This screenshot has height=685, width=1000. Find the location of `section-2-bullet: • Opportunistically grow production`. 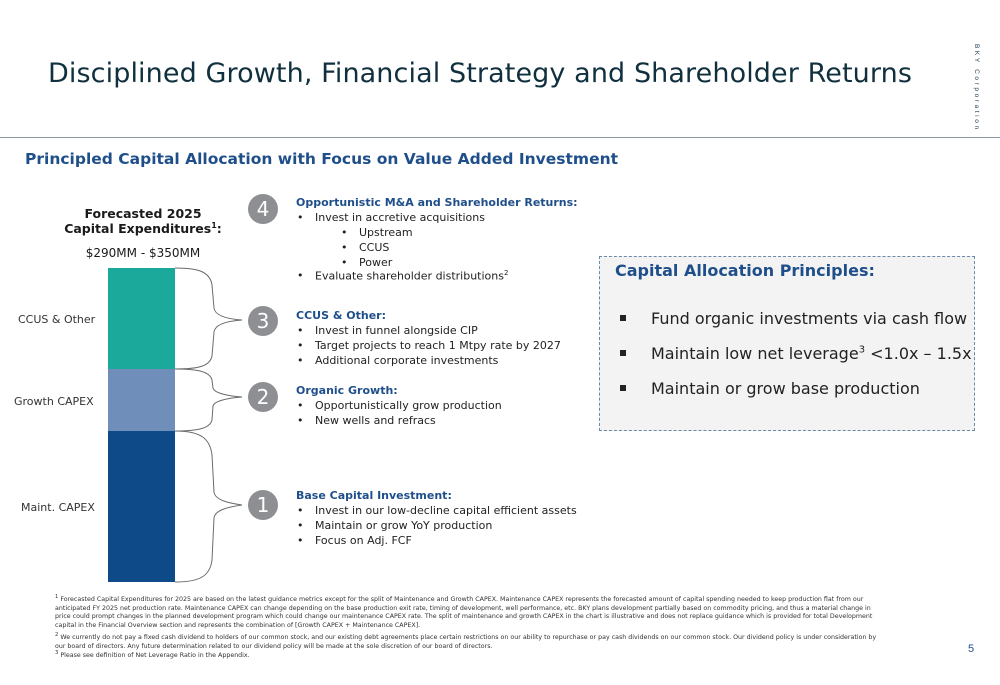

section-2-bullet: • Opportunistically grow production is located at coordinates (399, 405).